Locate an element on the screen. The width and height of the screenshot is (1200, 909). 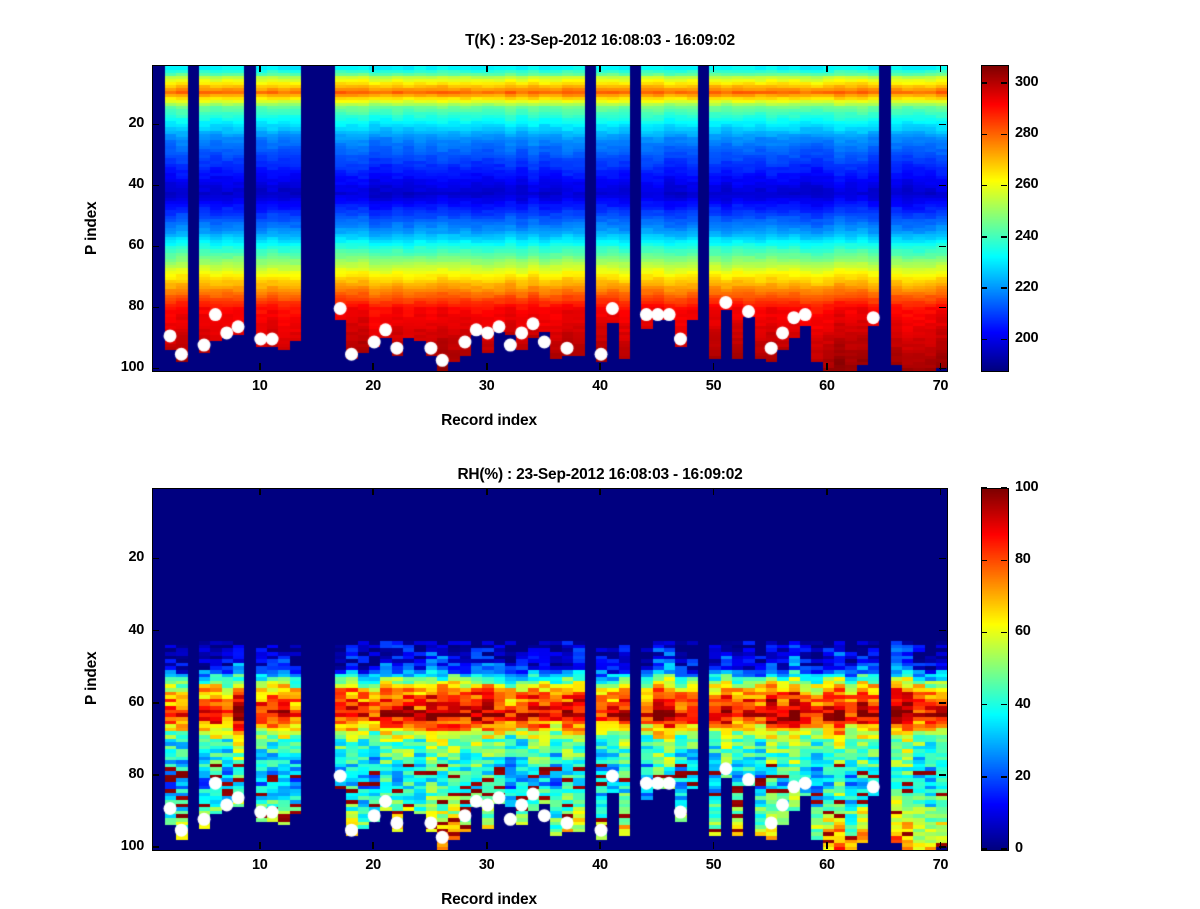
colorbar-tick-label: 280 is located at coordinates (1027, 133).